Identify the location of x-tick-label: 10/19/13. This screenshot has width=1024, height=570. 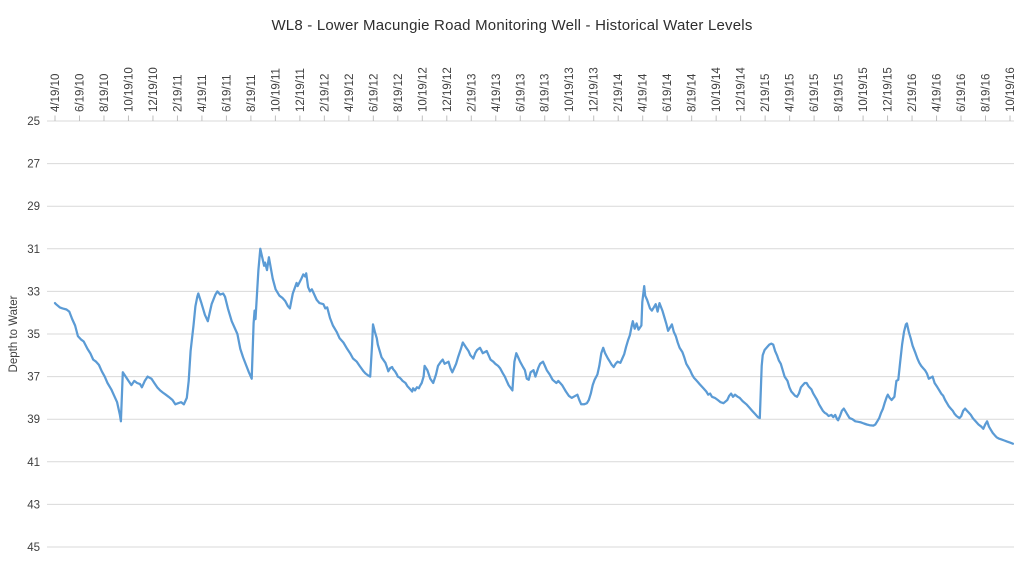
(570, 89).